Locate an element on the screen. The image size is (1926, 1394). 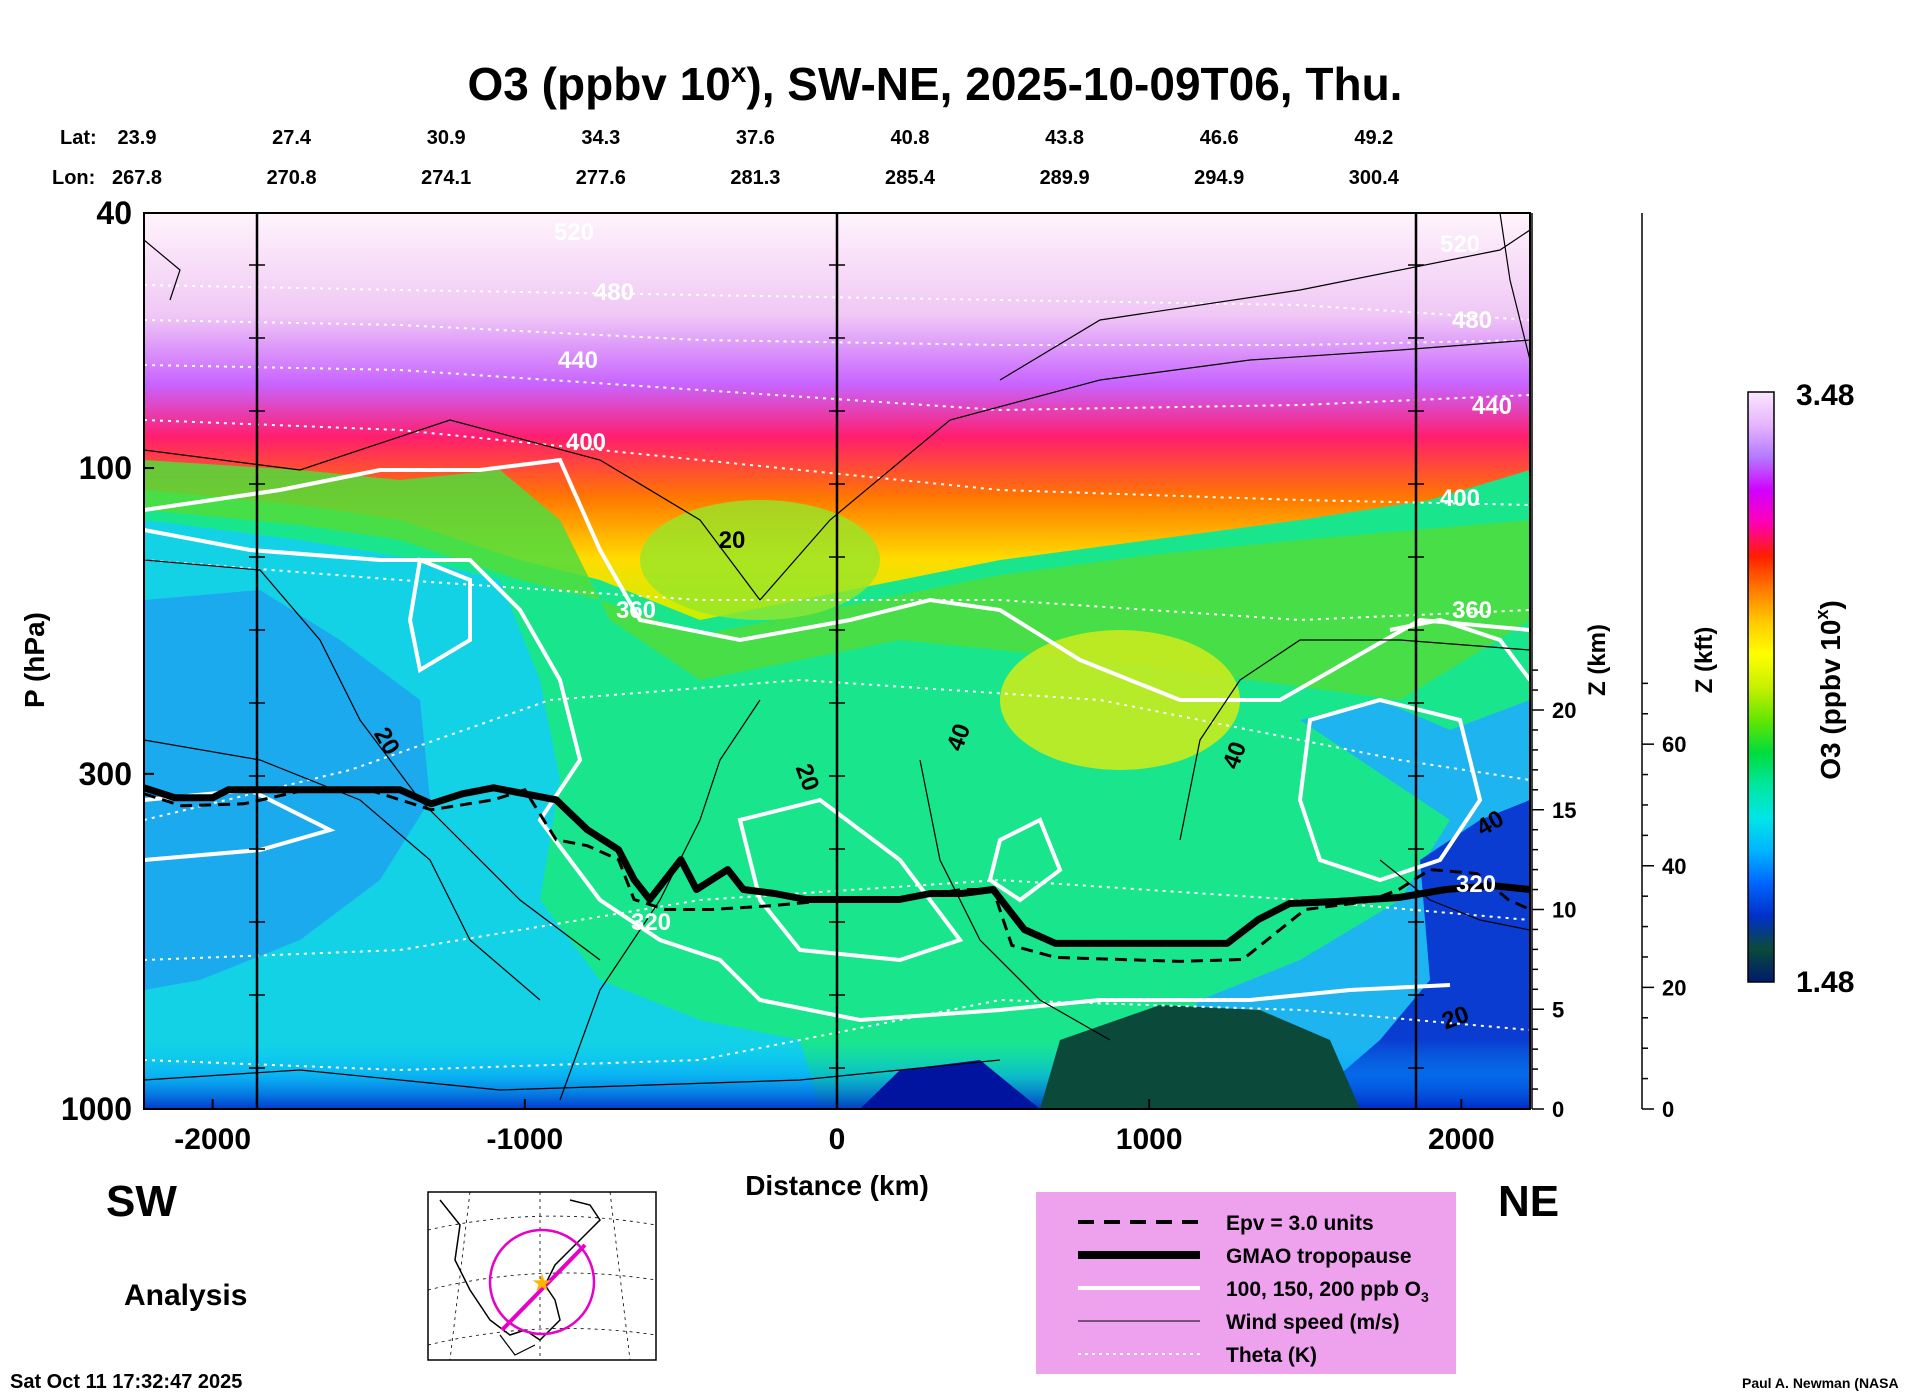
boundary-layer-navy is located at coordinates (950, 1084).